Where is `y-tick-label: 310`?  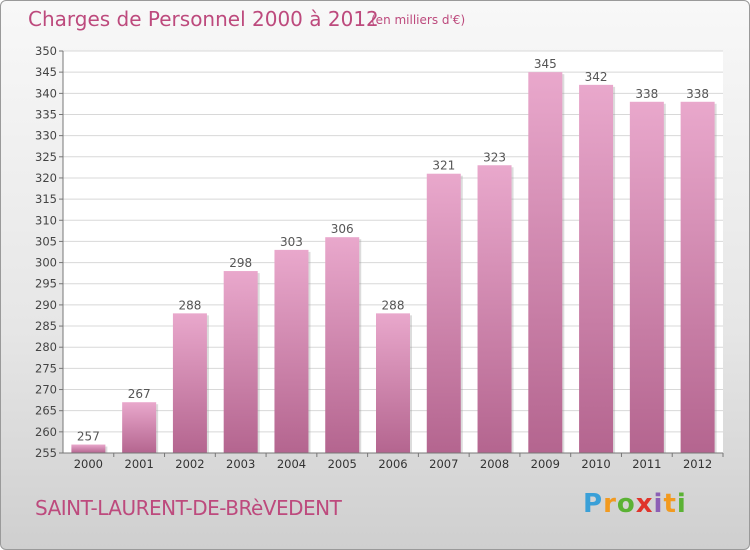
y-tick-label: 310 is located at coordinates (46, 220).